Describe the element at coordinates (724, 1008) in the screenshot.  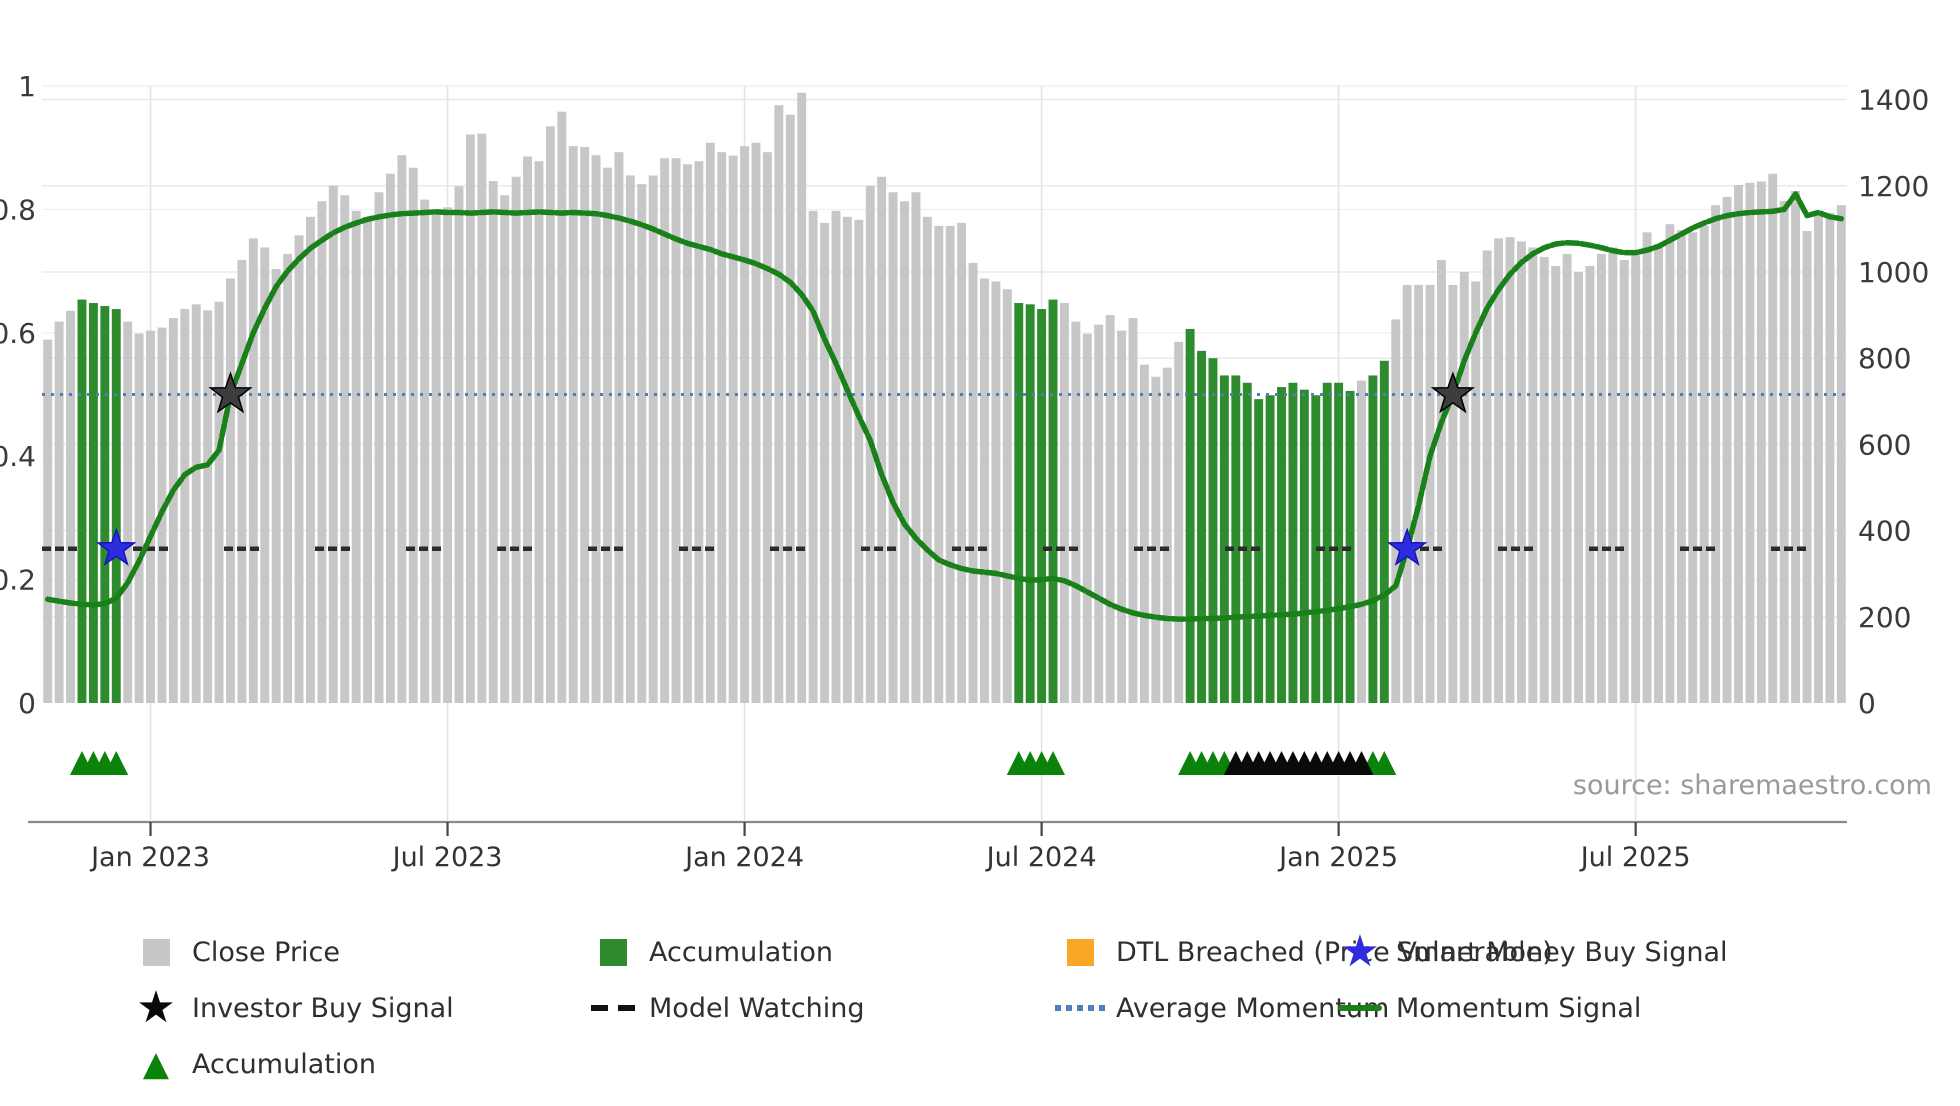
I see `legend-item-model-watching: Model Watching` at that location.